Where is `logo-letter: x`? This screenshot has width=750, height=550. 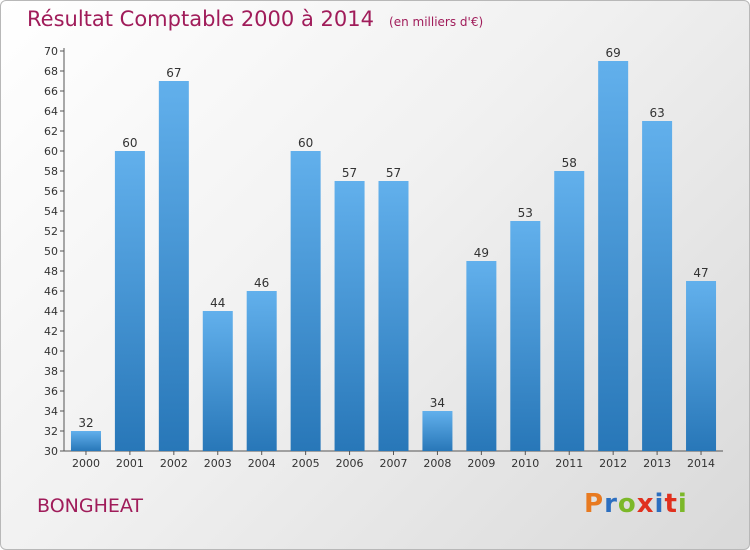 logo-letter: x is located at coordinates (645, 504).